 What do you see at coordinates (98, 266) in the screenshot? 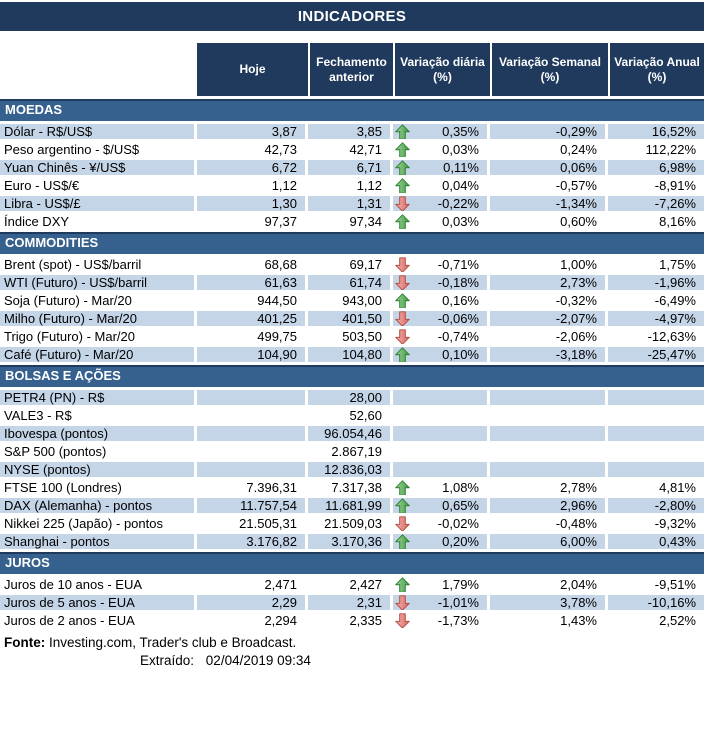
I see `indicator-label: Brent (spot) - US$/barril` at bounding box center [98, 266].